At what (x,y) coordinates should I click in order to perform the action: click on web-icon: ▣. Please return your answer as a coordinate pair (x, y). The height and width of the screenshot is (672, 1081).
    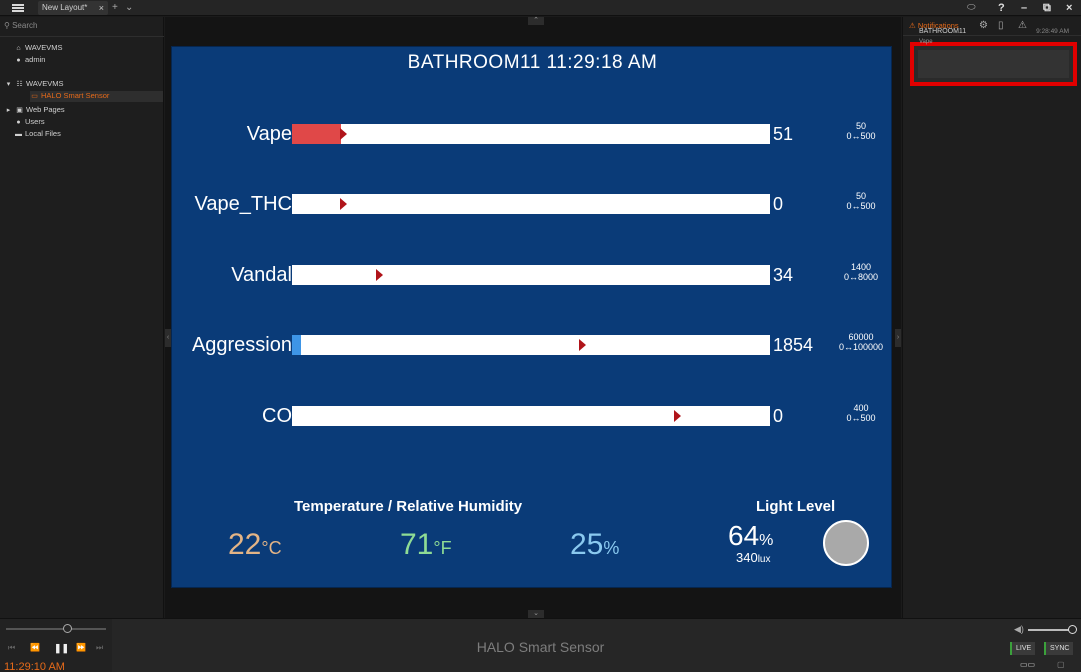
    Looking at the image, I should click on (19, 110).